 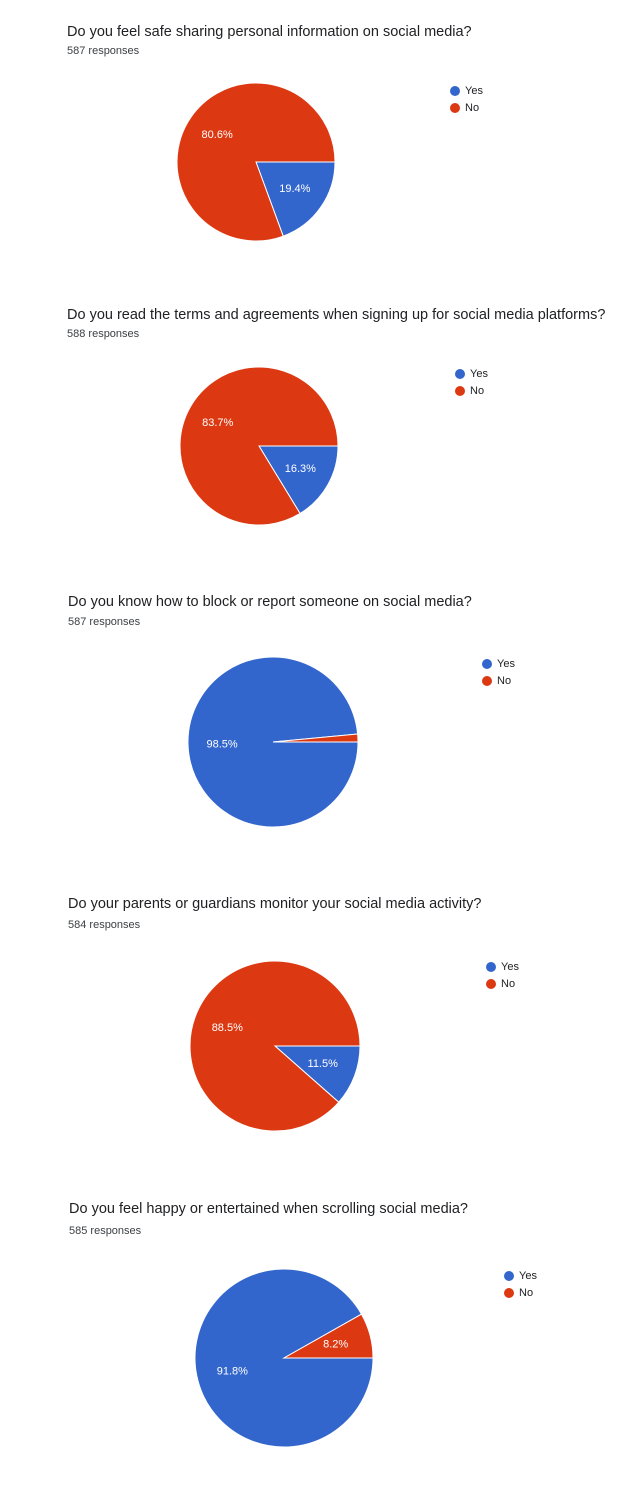 What do you see at coordinates (105, 1231) in the screenshot?
I see `response-count: 585 responses` at bounding box center [105, 1231].